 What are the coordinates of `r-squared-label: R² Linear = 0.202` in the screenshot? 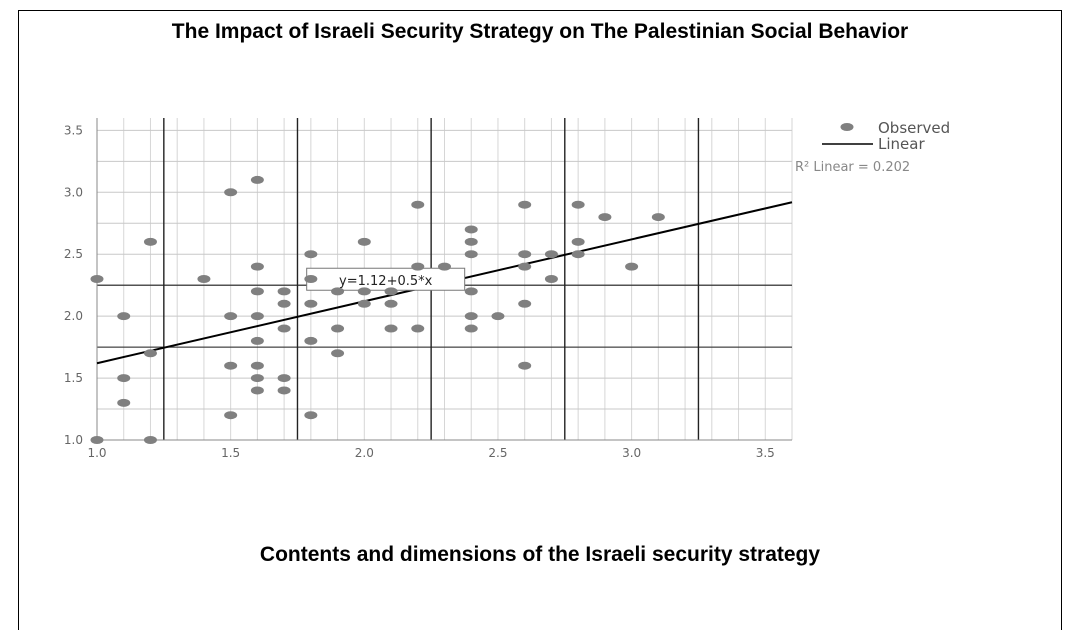 It's located at (852, 167).